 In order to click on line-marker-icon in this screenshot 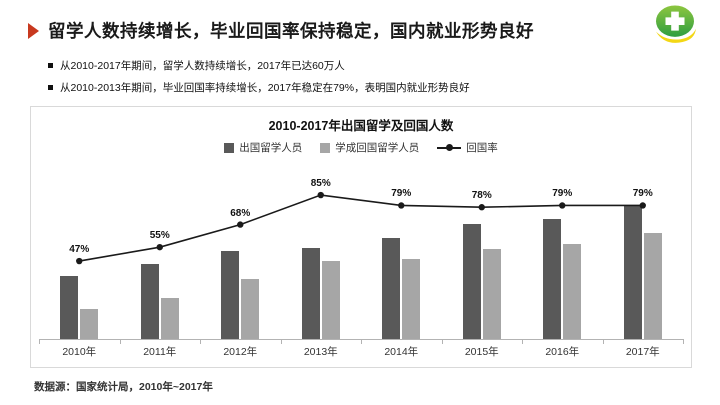, I will do `click(449, 147)`.